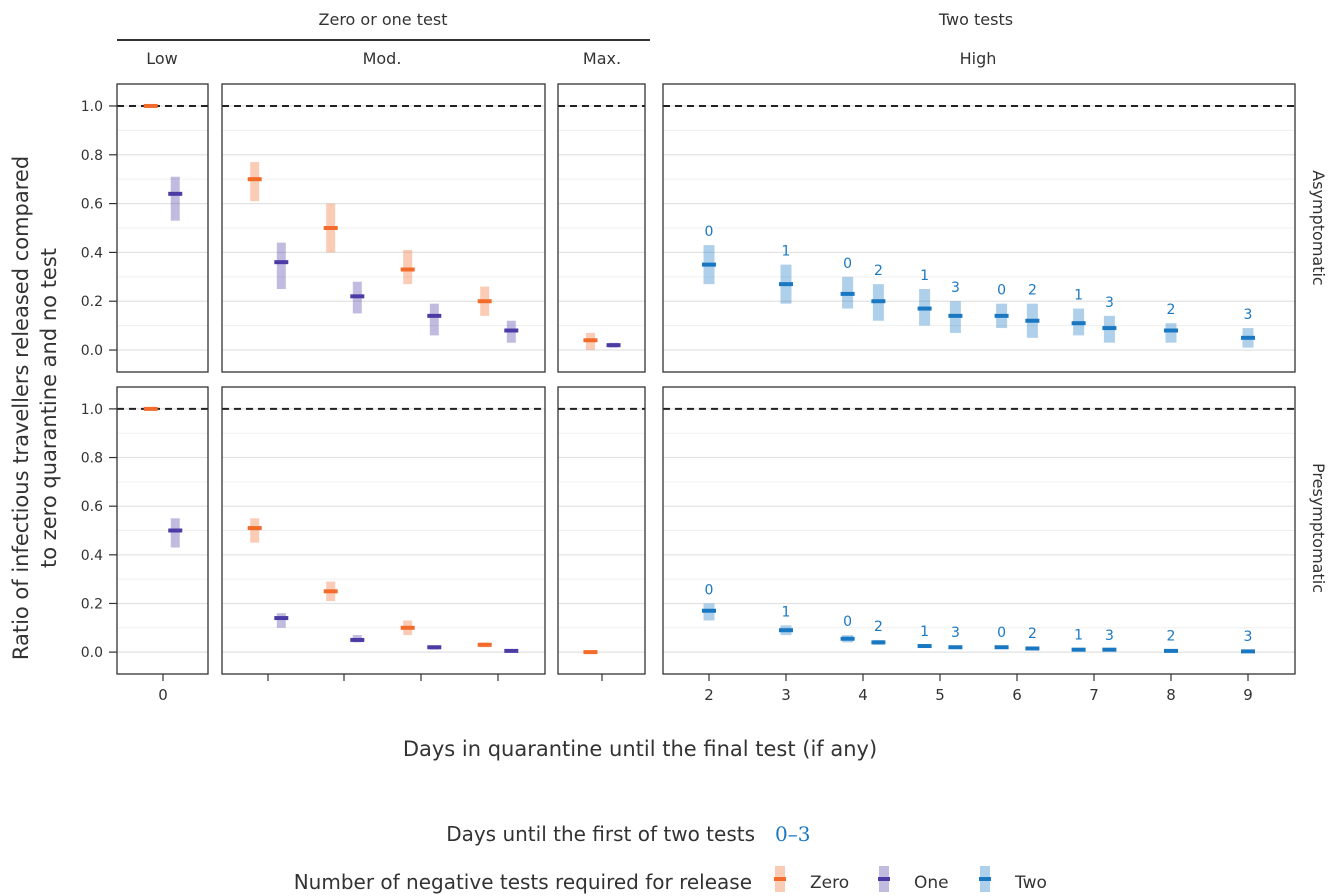 Image resolution: width=1338 pixels, height=896 pixels. Describe the element at coordinates (792, 834) in the screenshot. I see `legend-first-test-range: 0–3` at that location.